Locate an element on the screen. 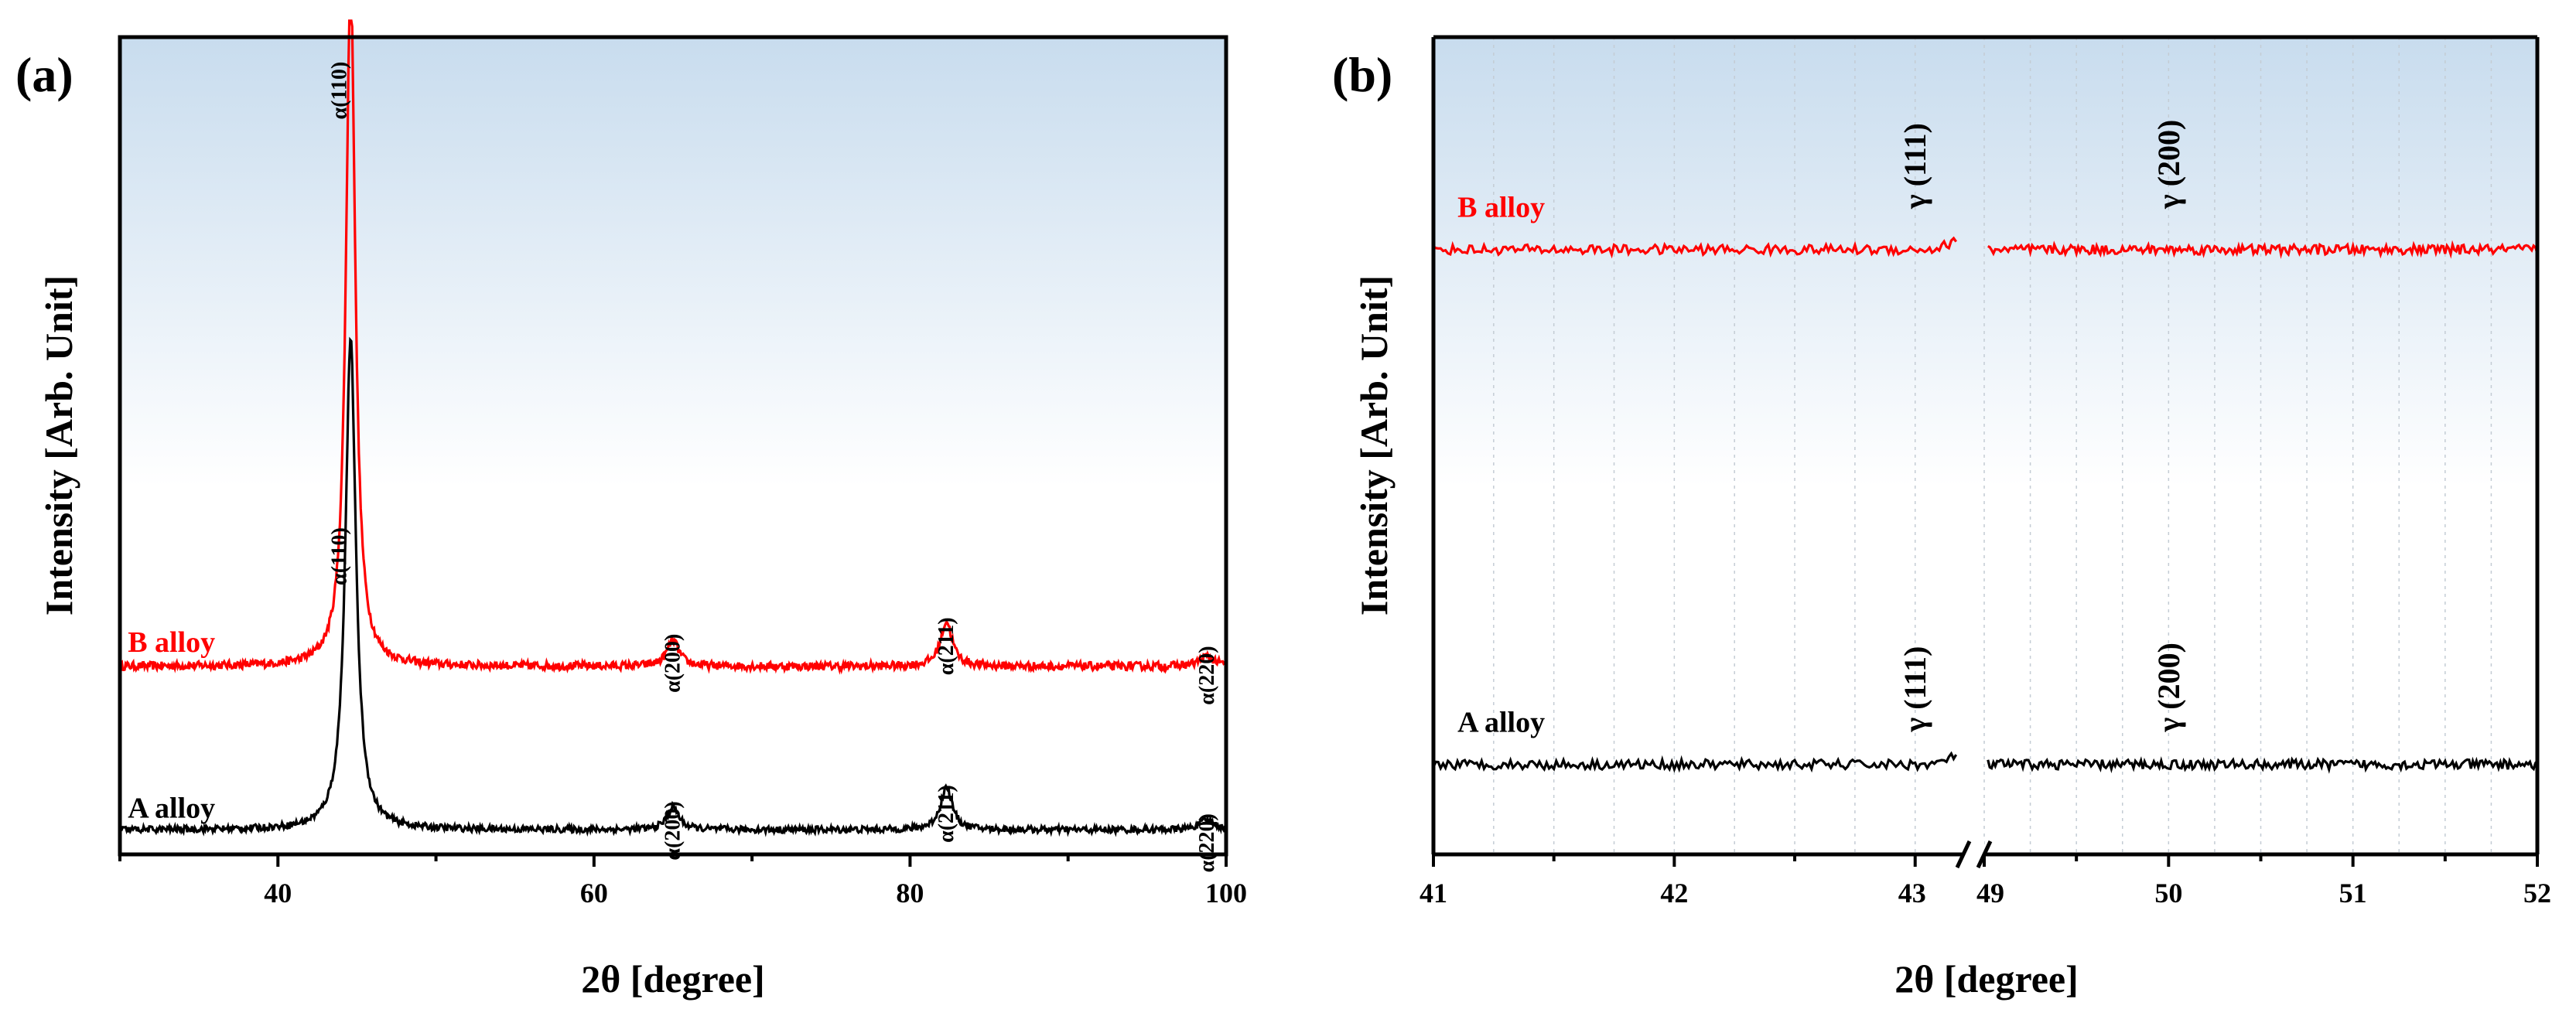  panel-b-series-labels: B alloy A alloy is located at coordinates (1501, 465).